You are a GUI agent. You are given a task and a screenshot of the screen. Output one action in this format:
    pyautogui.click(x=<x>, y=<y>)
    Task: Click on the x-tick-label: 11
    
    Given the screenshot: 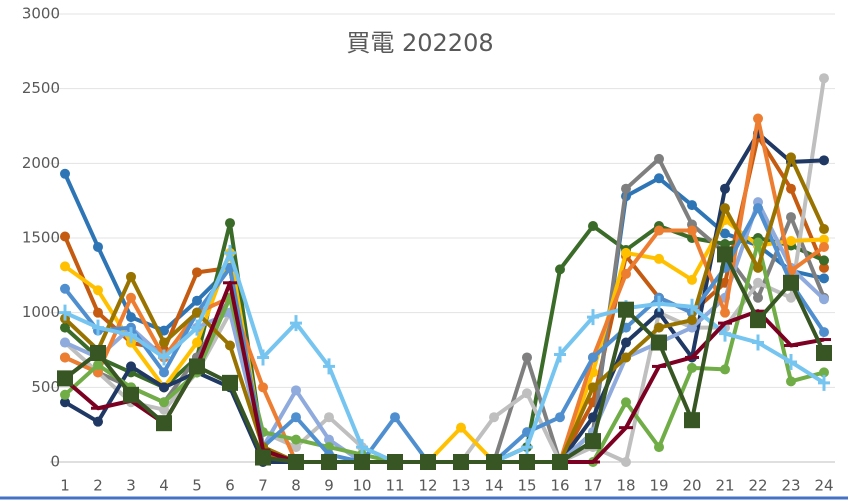 What is the action you would take?
    pyautogui.click(x=394, y=486)
    